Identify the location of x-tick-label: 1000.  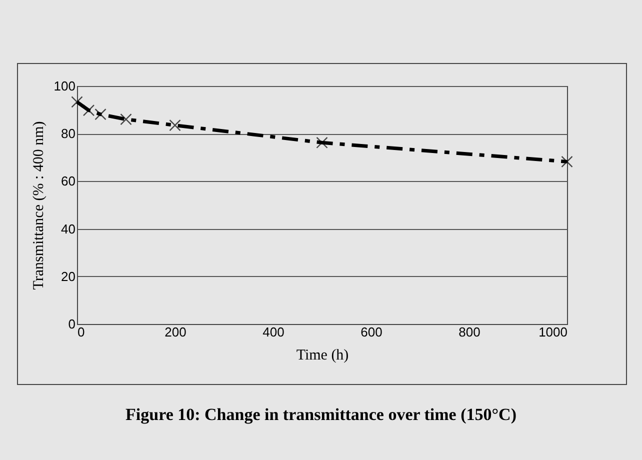
(553, 332).